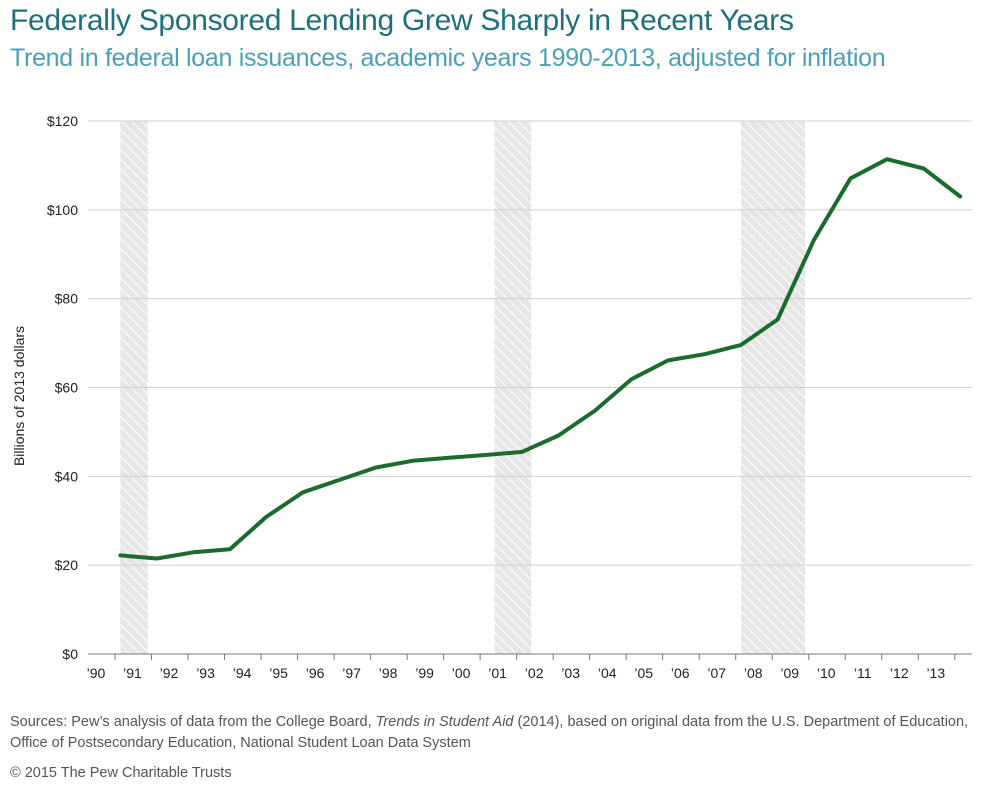  Describe the element at coordinates (205, 673) in the screenshot. I see `x-tick-label: ’93` at that location.